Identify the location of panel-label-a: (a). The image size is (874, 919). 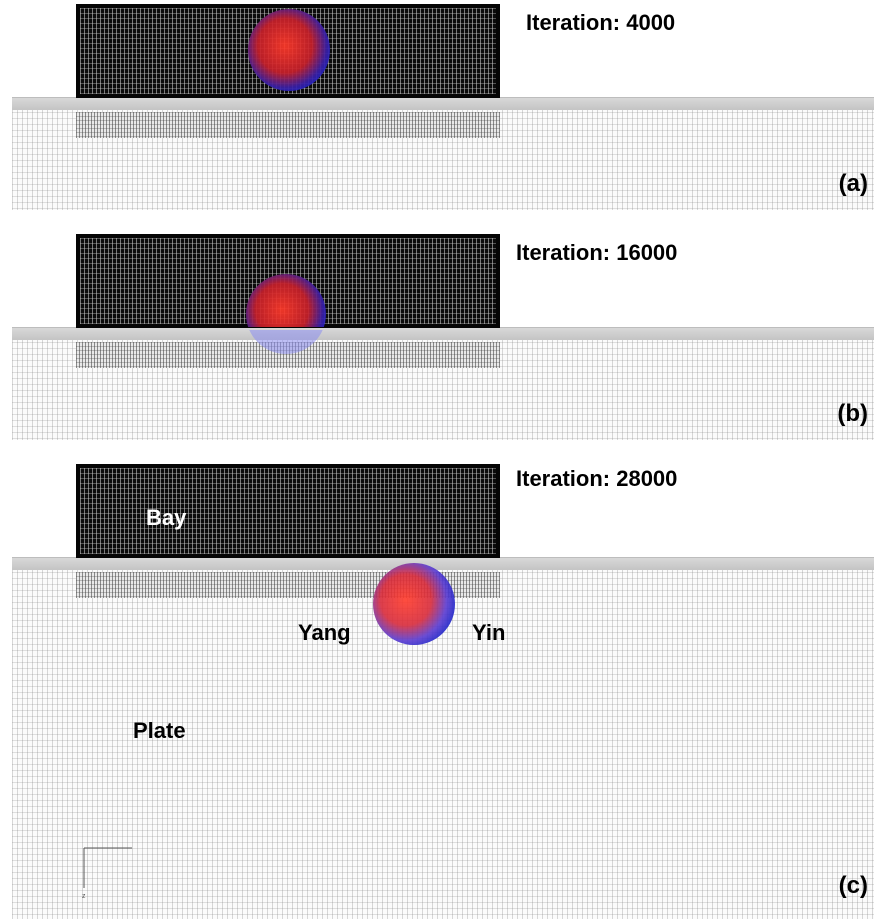
(853, 183).